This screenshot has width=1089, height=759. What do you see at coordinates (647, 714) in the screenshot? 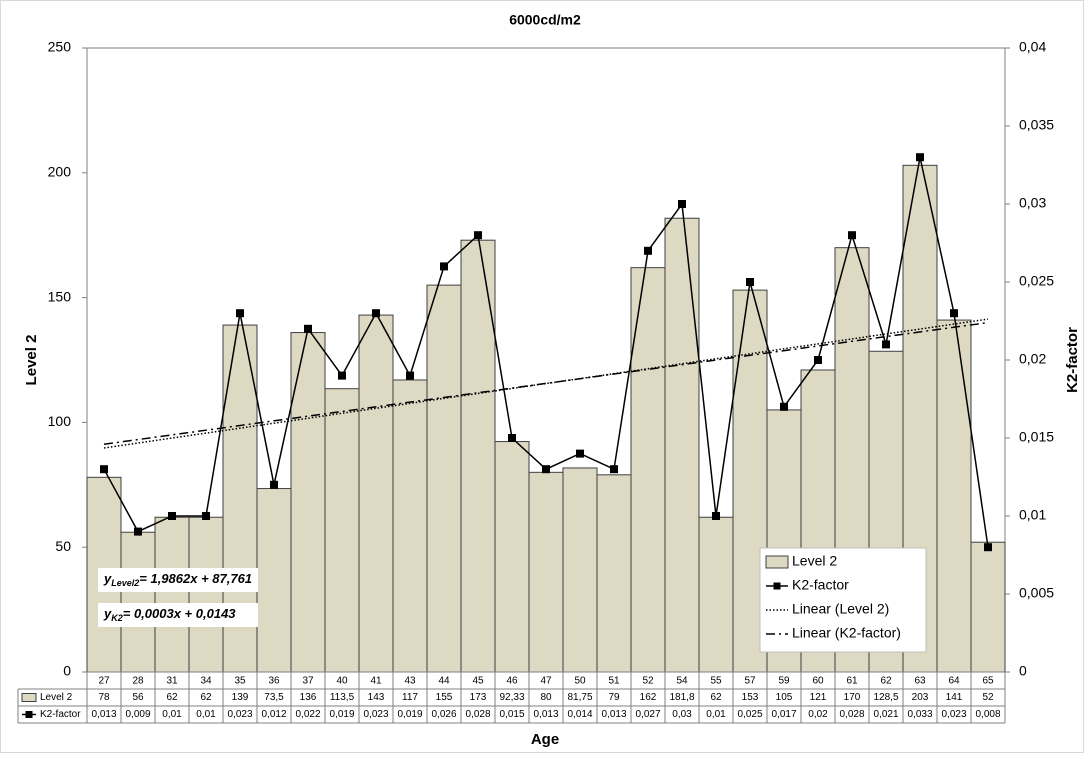
I see `table-value: 0,027` at bounding box center [647, 714].